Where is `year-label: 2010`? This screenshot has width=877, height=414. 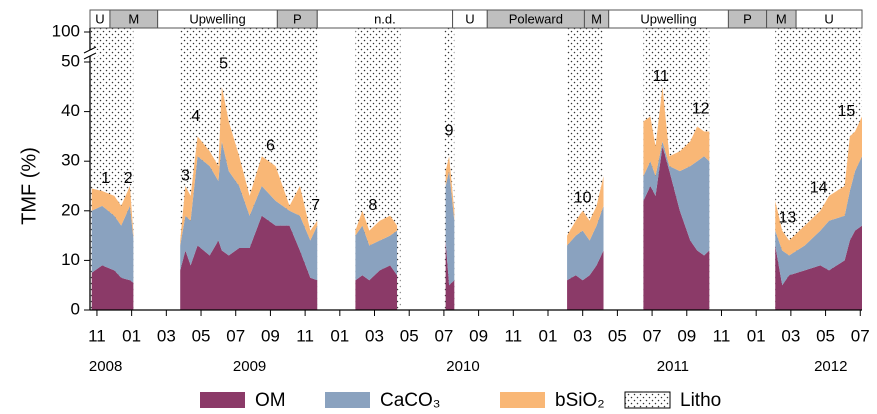
year-label: 2010 is located at coordinates (462, 366).